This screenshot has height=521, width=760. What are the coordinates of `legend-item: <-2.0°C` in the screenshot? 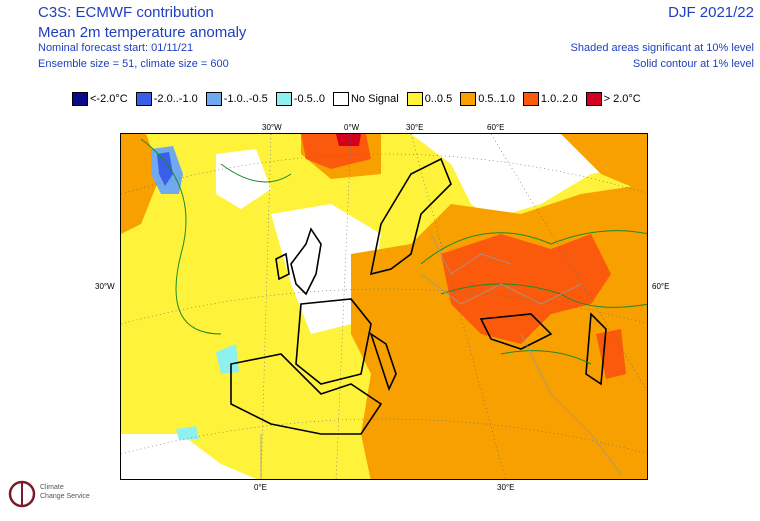 It's located at (100, 99).